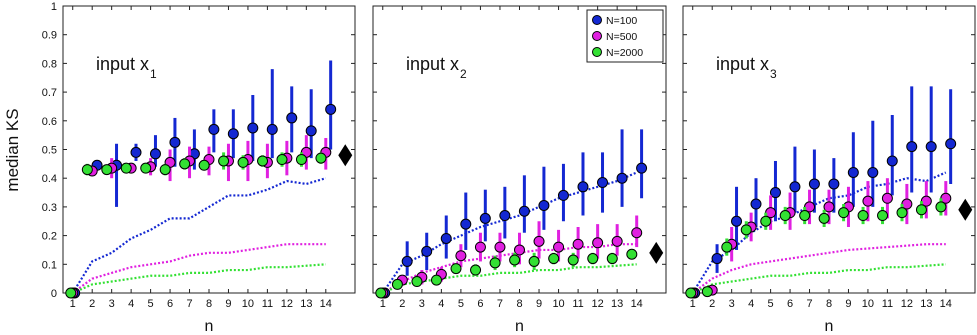 The width and height of the screenshot is (977, 335). What do you see at coordinates (49, 36) in the screenshot?
I see `y-tick-label: 0.9` at bounding box center [49, 36].